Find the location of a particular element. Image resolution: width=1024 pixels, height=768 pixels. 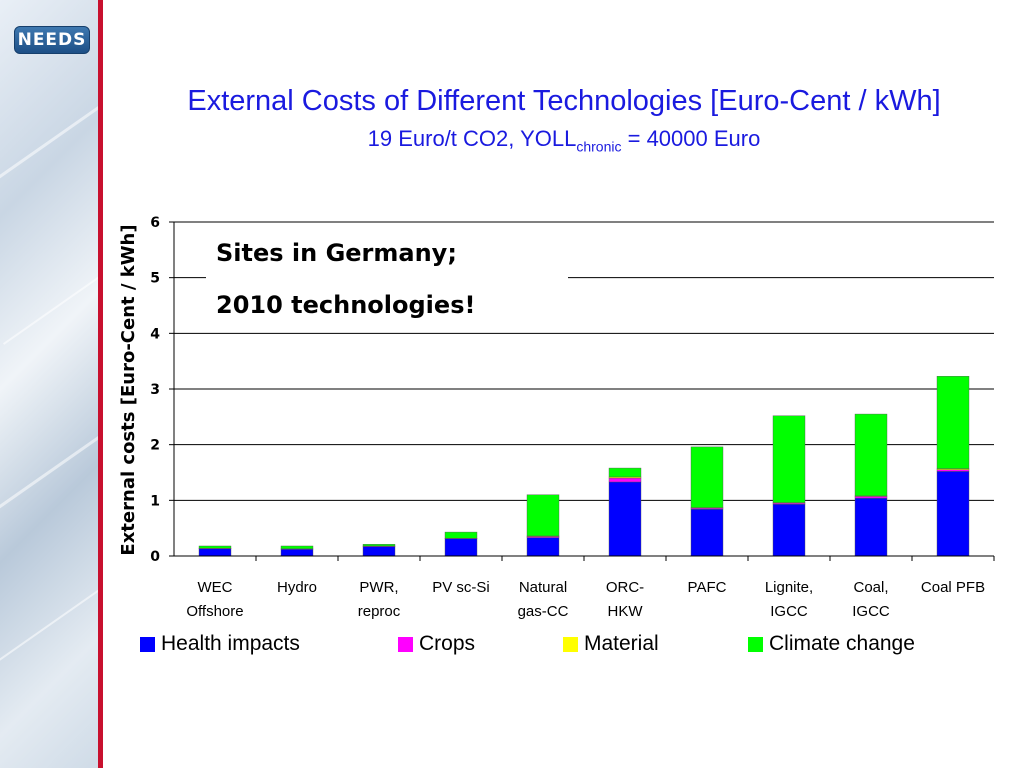

annotation-line-2: 2010 technologies! is located at coordinates (346, 305).